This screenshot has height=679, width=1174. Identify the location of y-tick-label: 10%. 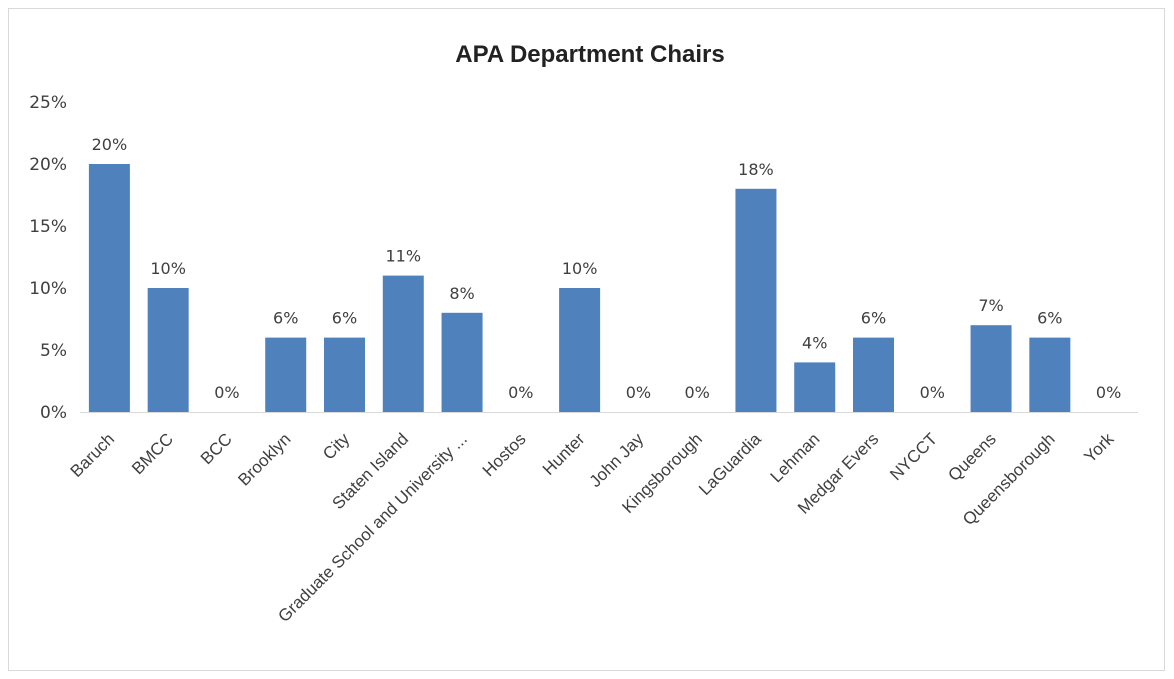
(48, 289).